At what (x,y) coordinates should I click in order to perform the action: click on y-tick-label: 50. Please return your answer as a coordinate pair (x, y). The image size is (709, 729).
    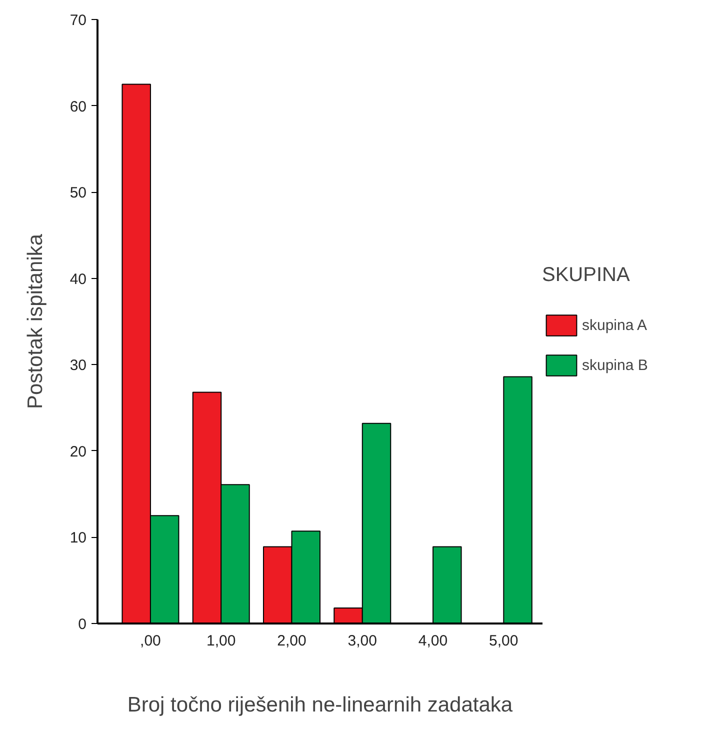
    Looking at the image, I should click on (78, 193).